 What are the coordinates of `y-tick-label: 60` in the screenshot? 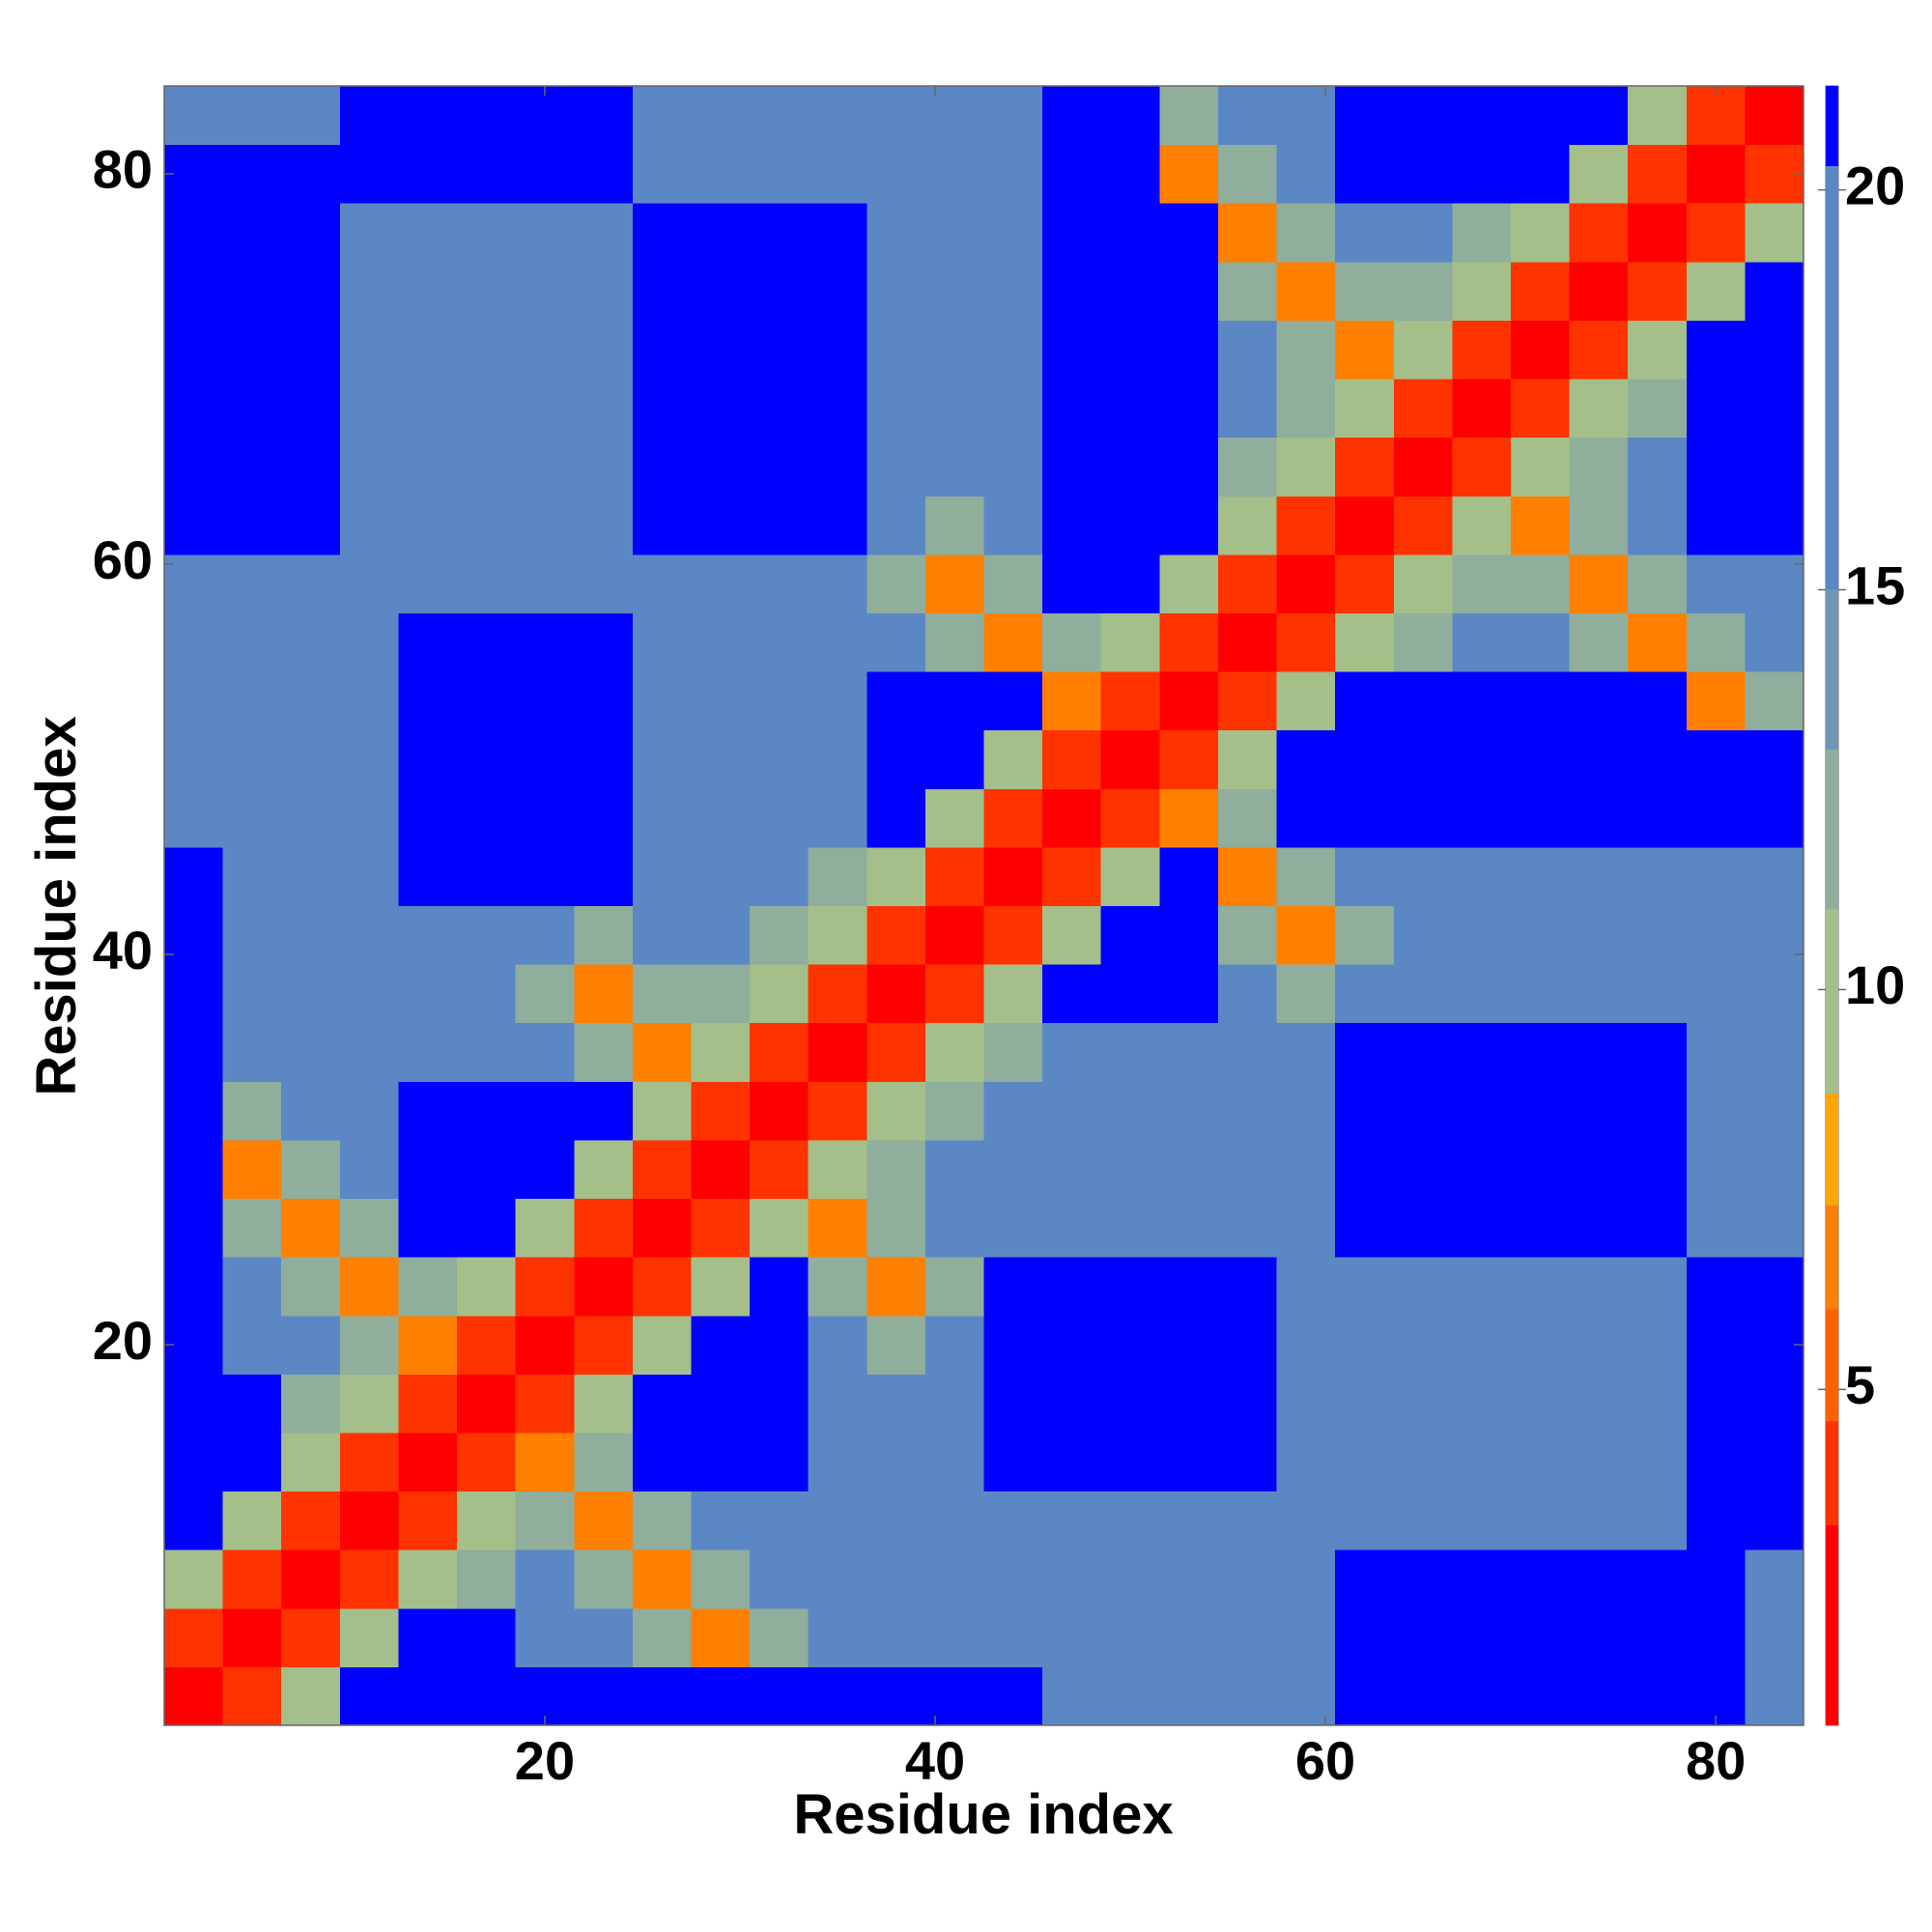 It's located at (123, 559).